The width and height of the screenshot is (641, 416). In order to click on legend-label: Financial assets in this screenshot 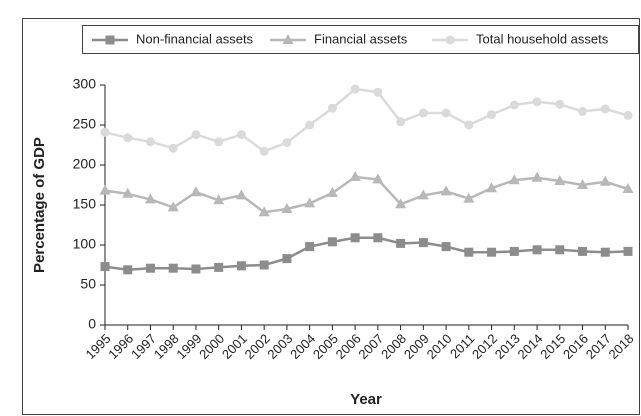, I will do `click(361, 38)`.